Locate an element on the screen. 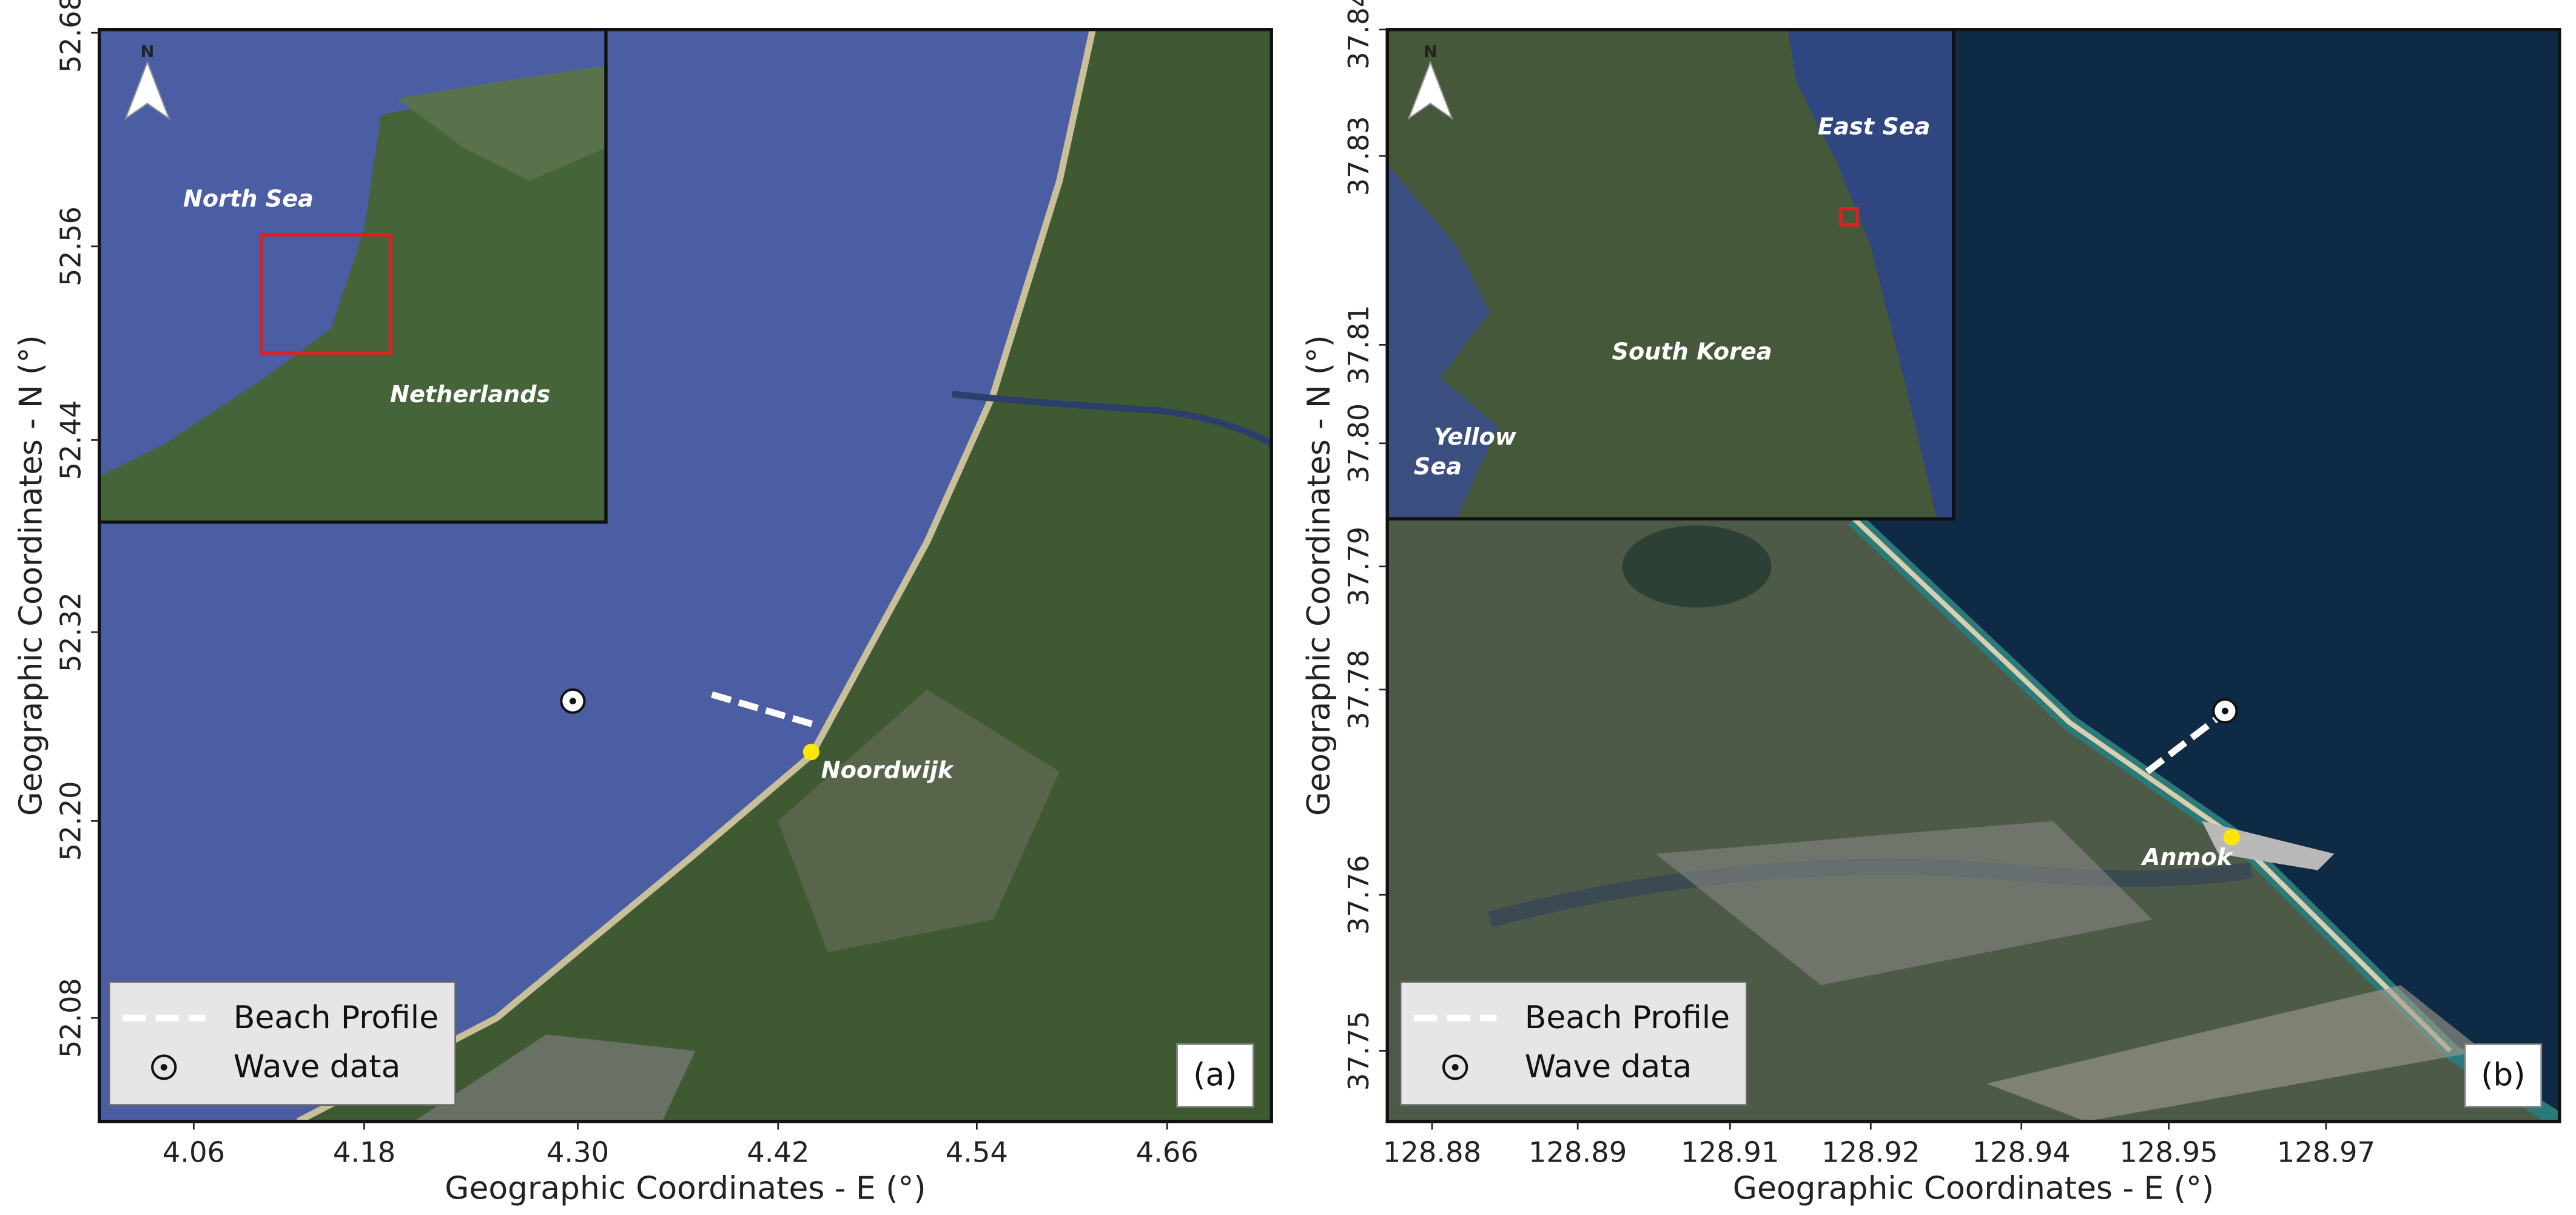 This screenshot has height=1215, width=2576. inset-label: East Sea is located at coordinates (1874, 126).